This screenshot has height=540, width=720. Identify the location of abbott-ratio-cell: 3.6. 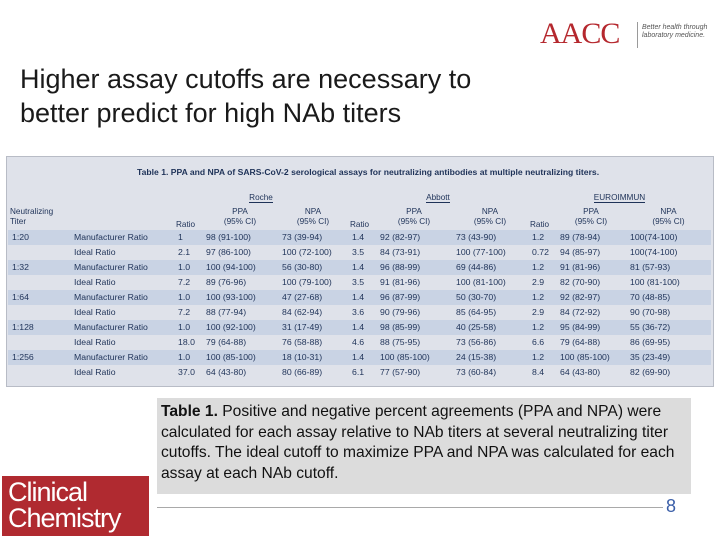
(358, 312).